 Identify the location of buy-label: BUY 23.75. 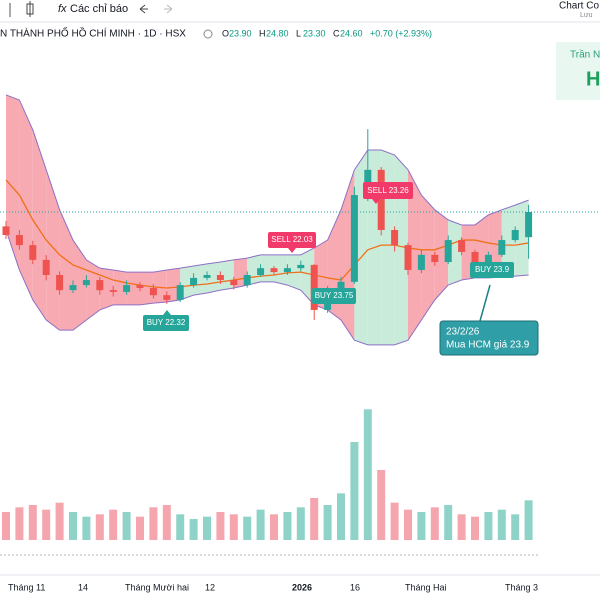
(334, 295).